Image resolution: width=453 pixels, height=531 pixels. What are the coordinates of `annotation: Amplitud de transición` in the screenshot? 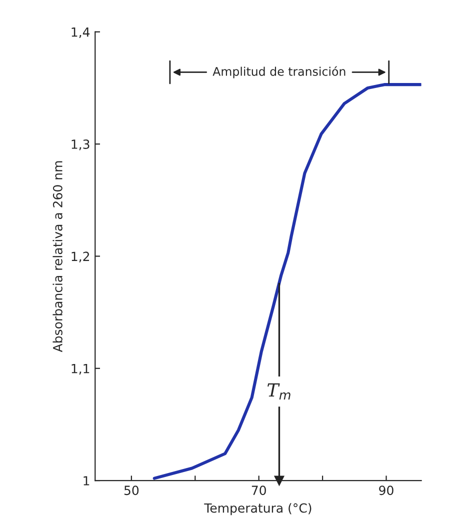 It's located at (279, 72).